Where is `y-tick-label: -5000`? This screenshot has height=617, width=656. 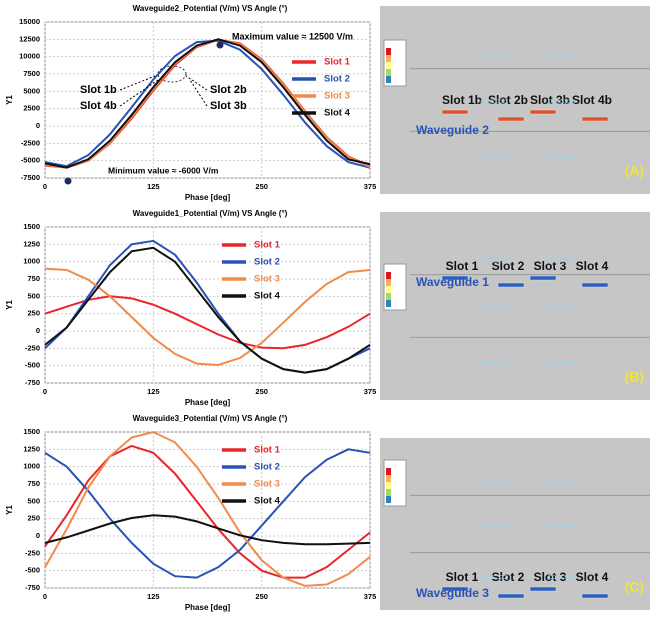
y-tick-label: -5000 is located at coordinates (30, 160).